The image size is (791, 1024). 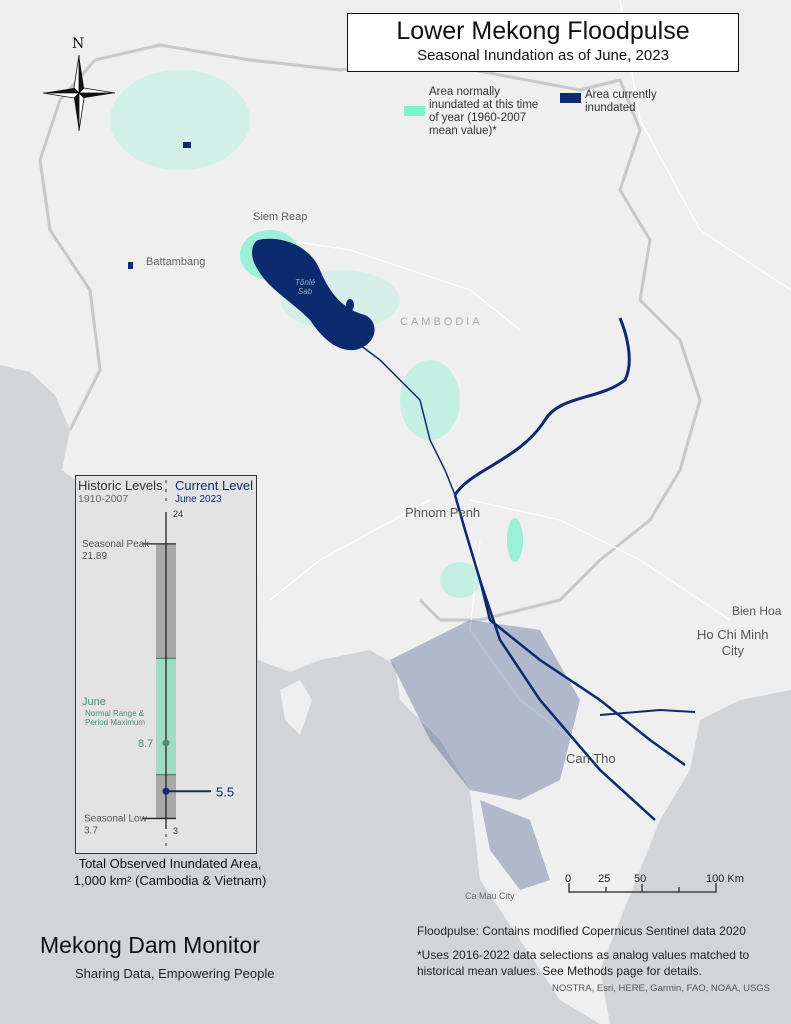 What do you see at coordinates (225, 791) in the screenshot?
I see `current-level-value: 5.5` at bounding box center [225, 791].